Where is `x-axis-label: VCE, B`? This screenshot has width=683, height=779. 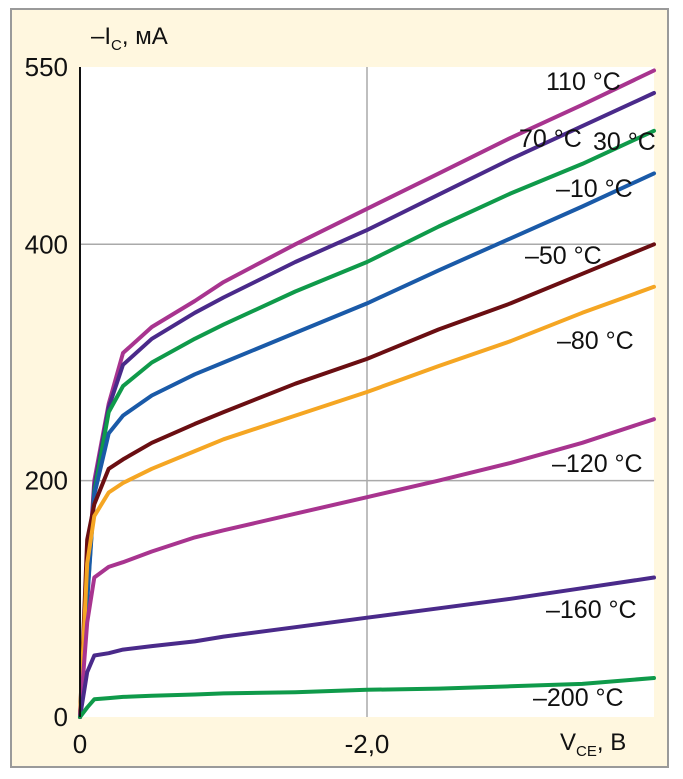
x-axis-label: VCE, B is located at coordinates (593, 744).